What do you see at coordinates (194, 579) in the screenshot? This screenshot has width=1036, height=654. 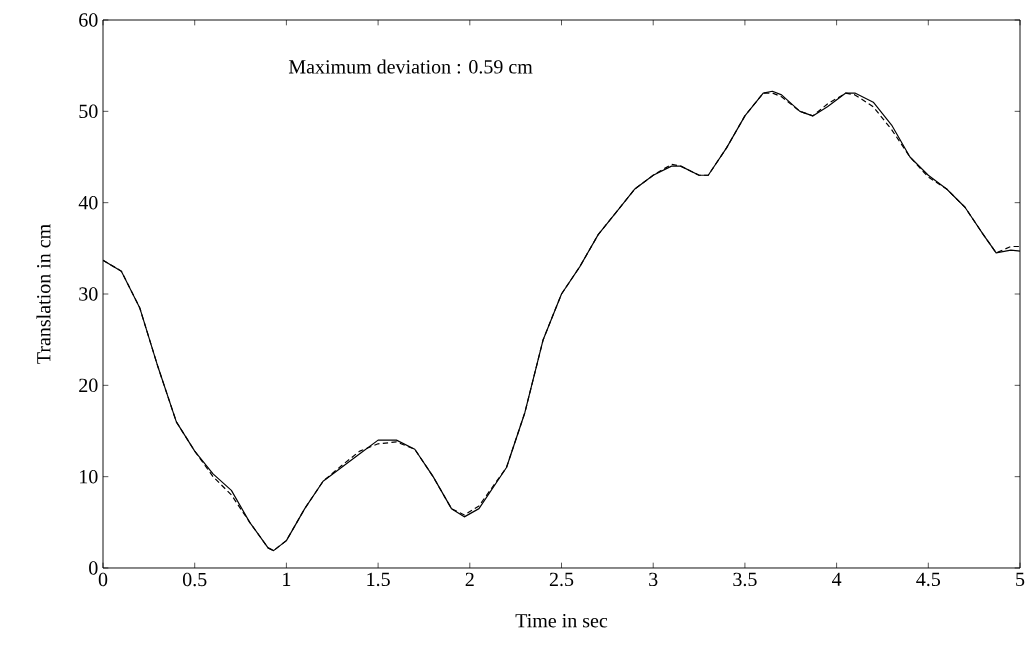 I see `x-tick-label: 0.5` at bounding box center [194, 579].